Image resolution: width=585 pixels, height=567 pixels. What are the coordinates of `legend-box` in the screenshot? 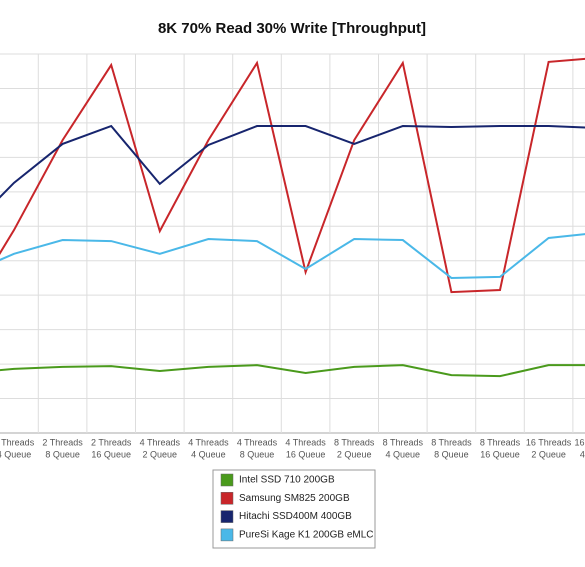 It's located at (294, 509).